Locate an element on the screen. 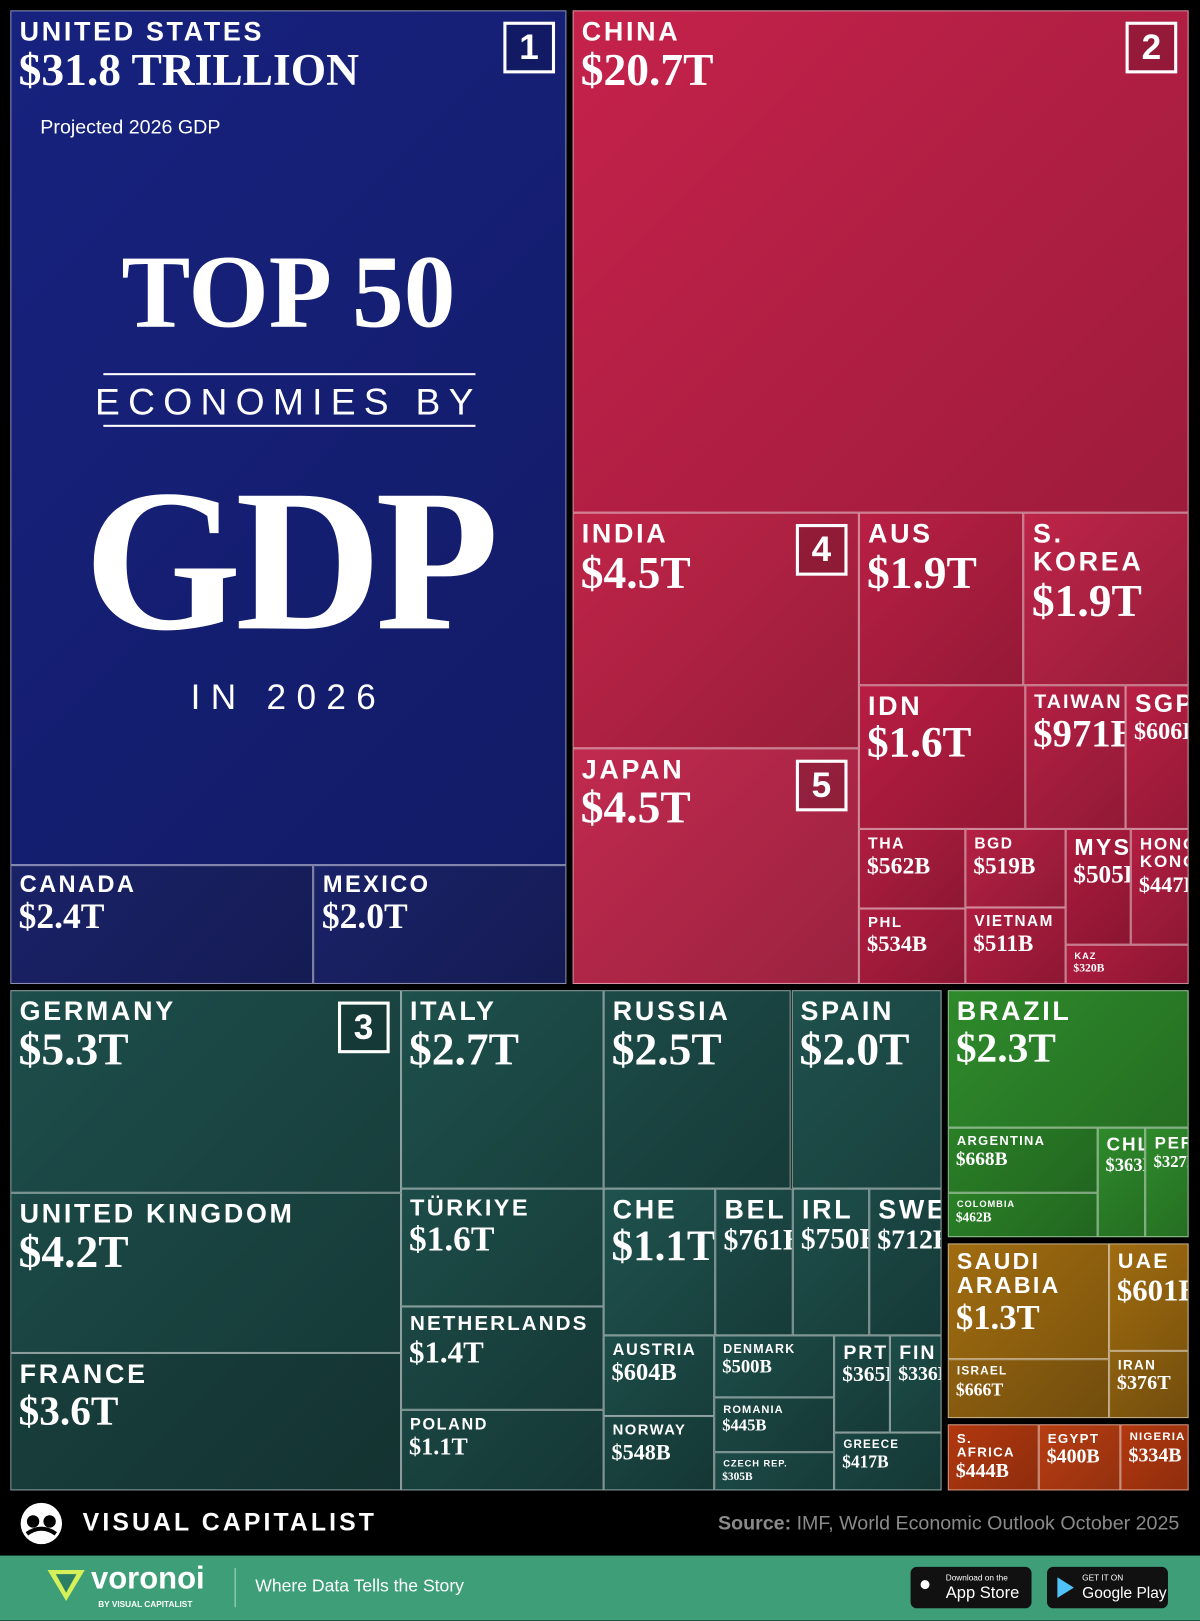  google-play-button: GET IT ON Google Play is located at coordinates (1107, 1587).